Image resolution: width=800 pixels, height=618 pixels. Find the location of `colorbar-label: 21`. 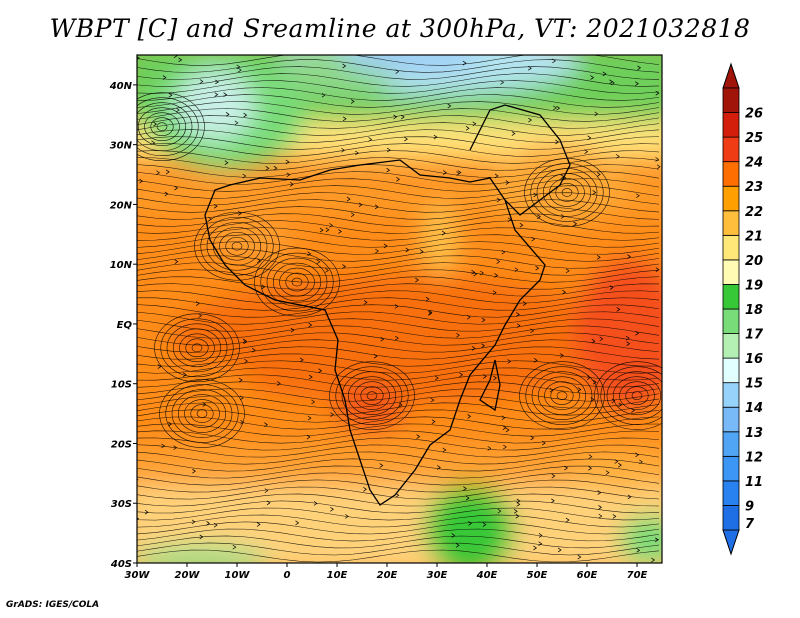

colorbar-label: 21 is located at coordinates (754, 236).